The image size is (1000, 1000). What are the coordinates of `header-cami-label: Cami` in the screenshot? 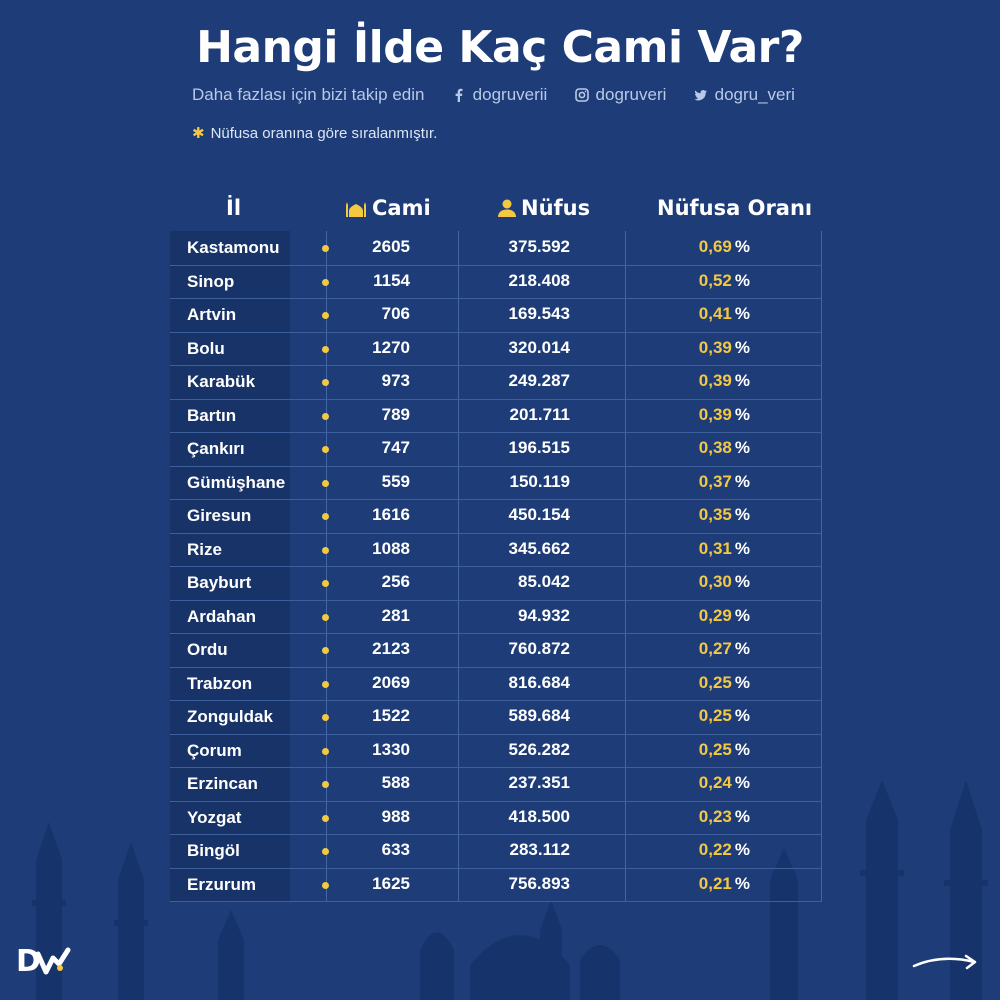 It's located at (401, 208).